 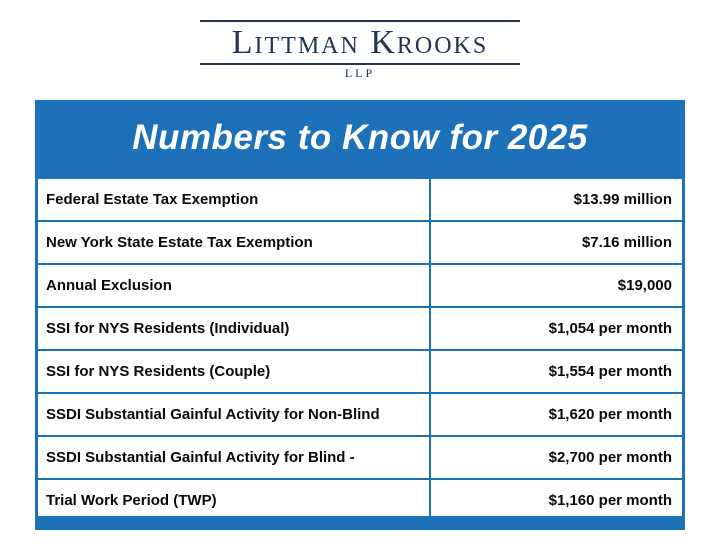 I want to click on title-banner: Numbers to Know for 2025, so click(x=360, y=138).